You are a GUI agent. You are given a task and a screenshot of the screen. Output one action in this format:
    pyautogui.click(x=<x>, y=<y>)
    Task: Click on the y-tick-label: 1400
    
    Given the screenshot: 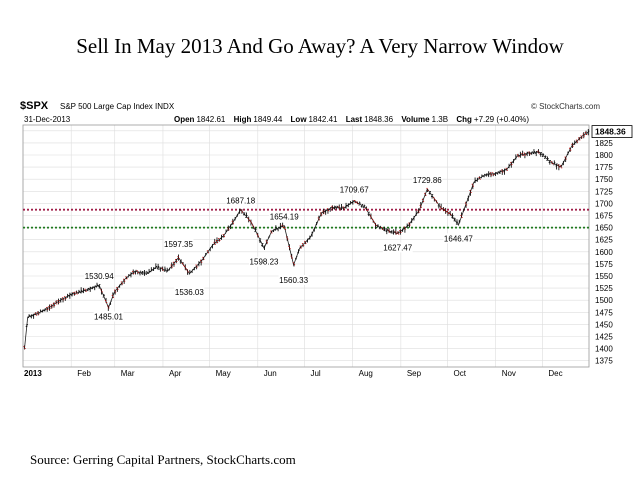 What is the action you would take?
    pyautogui.click(x=604, y=349)
    